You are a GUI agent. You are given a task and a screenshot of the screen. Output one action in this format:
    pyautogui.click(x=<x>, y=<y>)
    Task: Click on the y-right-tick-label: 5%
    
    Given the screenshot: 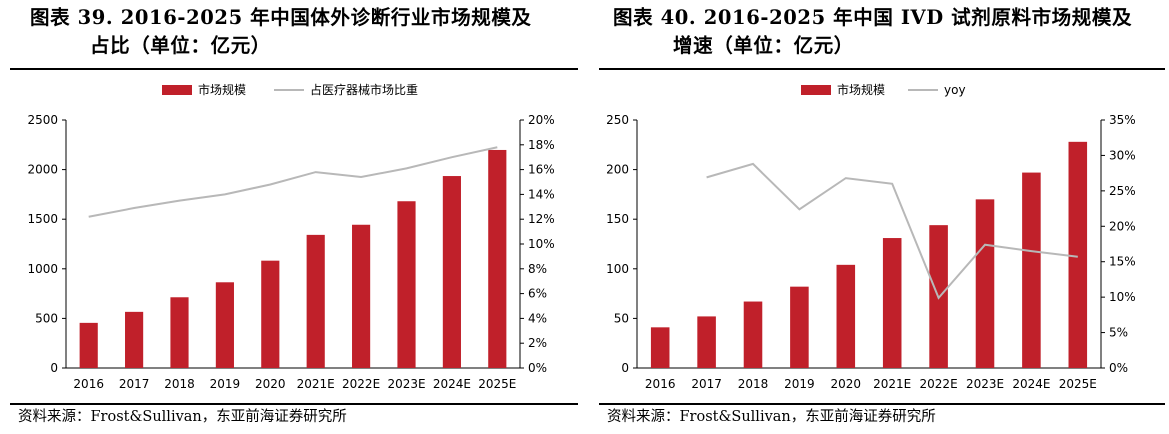 What is the action you would take?
    pyautogui.click(x=1118, y=333)
    